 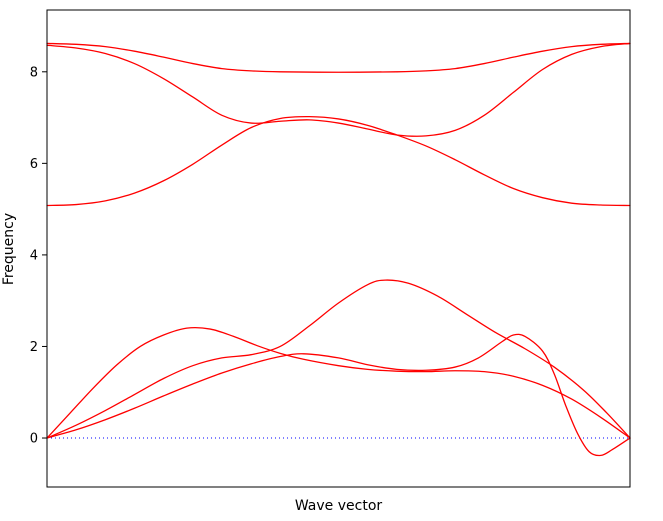 What do you see at coordinates (34, 255) in the screenshot?
I see `y-tick-label: 4` at bounding box center [34, 255].